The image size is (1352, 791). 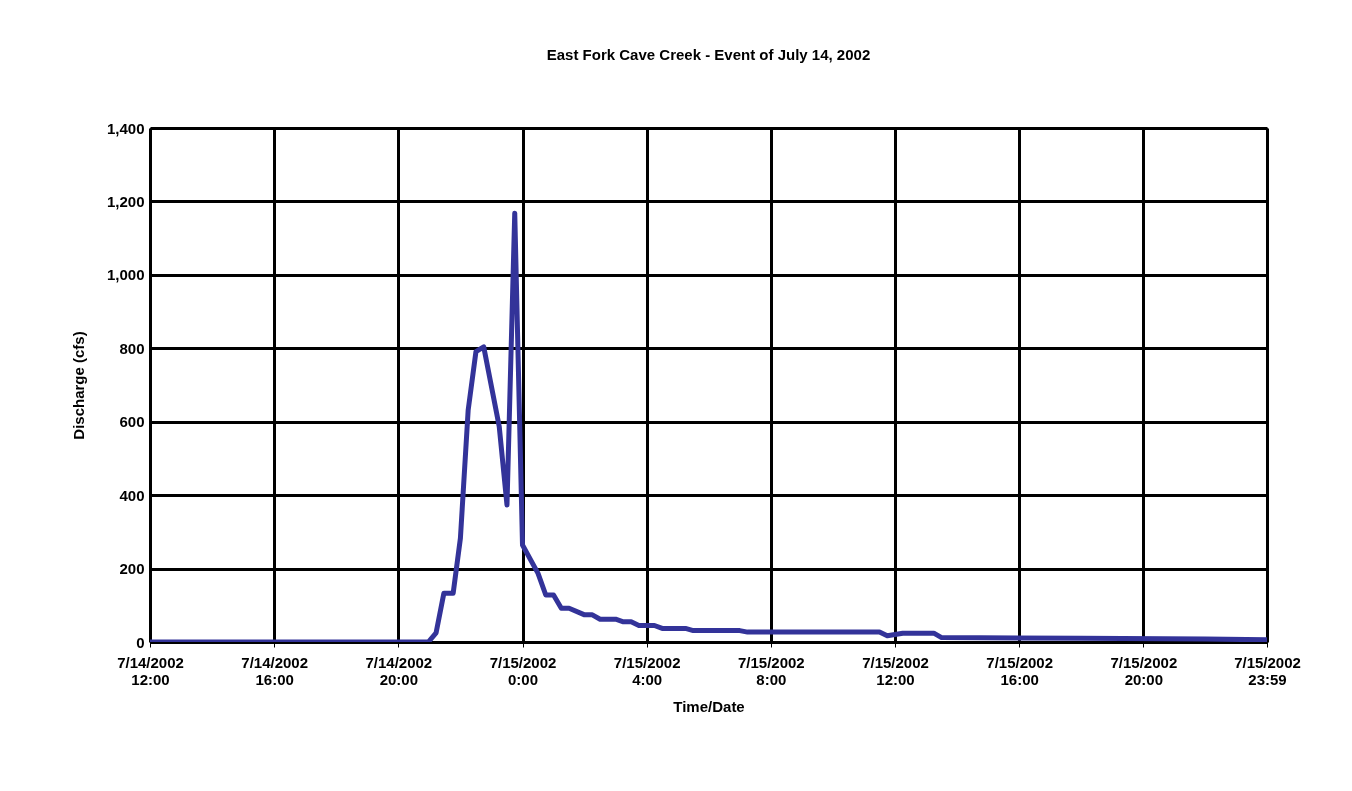 I want to click on y-tick-label: 600, so click(x=132, y=422).